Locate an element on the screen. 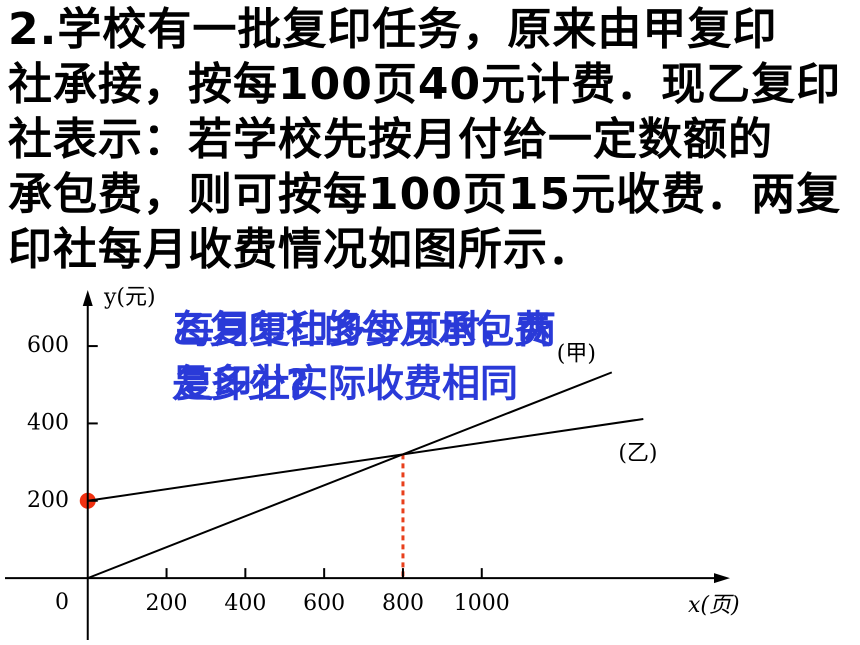 The image size is (860, 645). problem-line: 印社每月收费情况如图所示． is located at coordinates (300, 249).